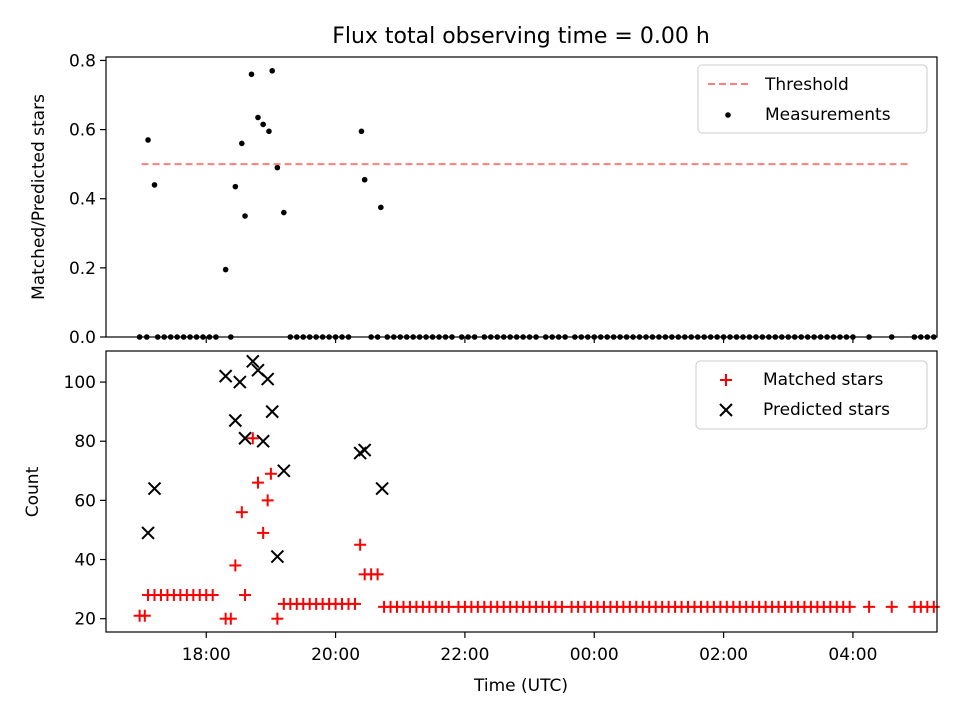  Describe the element at coordinates (529, 648) in the screenshot. I see `bottom-x-ticks: 18:00 20:00 22:00 00:00 02:00 04:00` at that location.